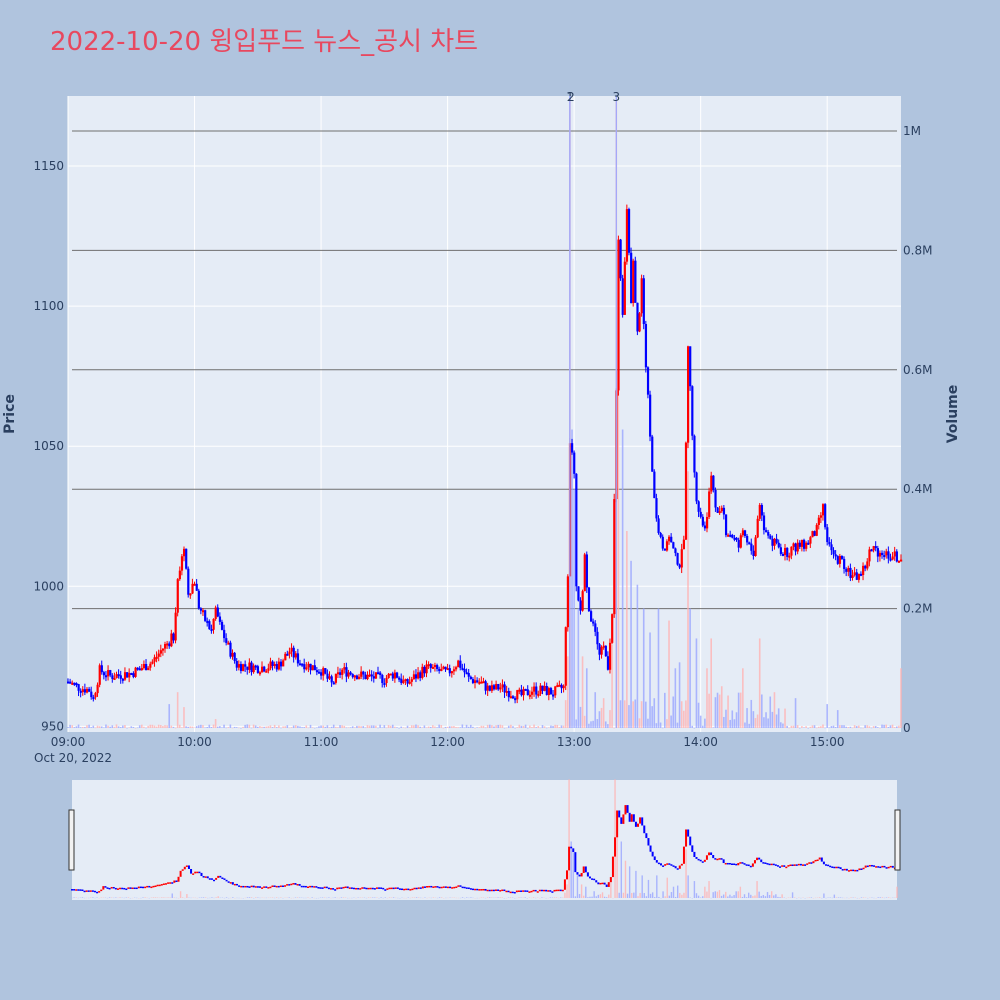 Image resolution: width=1000 pixels, height=1000 pixels. I want to click on news-marker-label: 2, so click(571, 97).